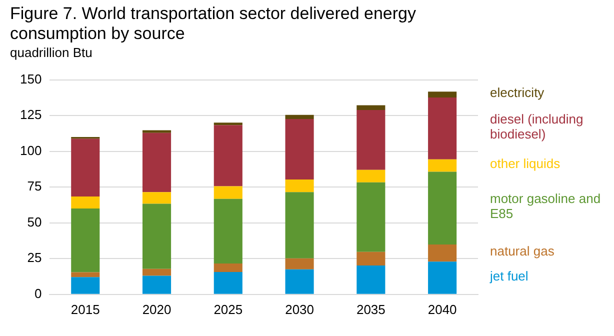 The image size is (614, 336). What do you see at coordinates (51, 52) in the screenshot?
I see `y-axis-title: quadrillion Btu` at bounding box center [51, 52].